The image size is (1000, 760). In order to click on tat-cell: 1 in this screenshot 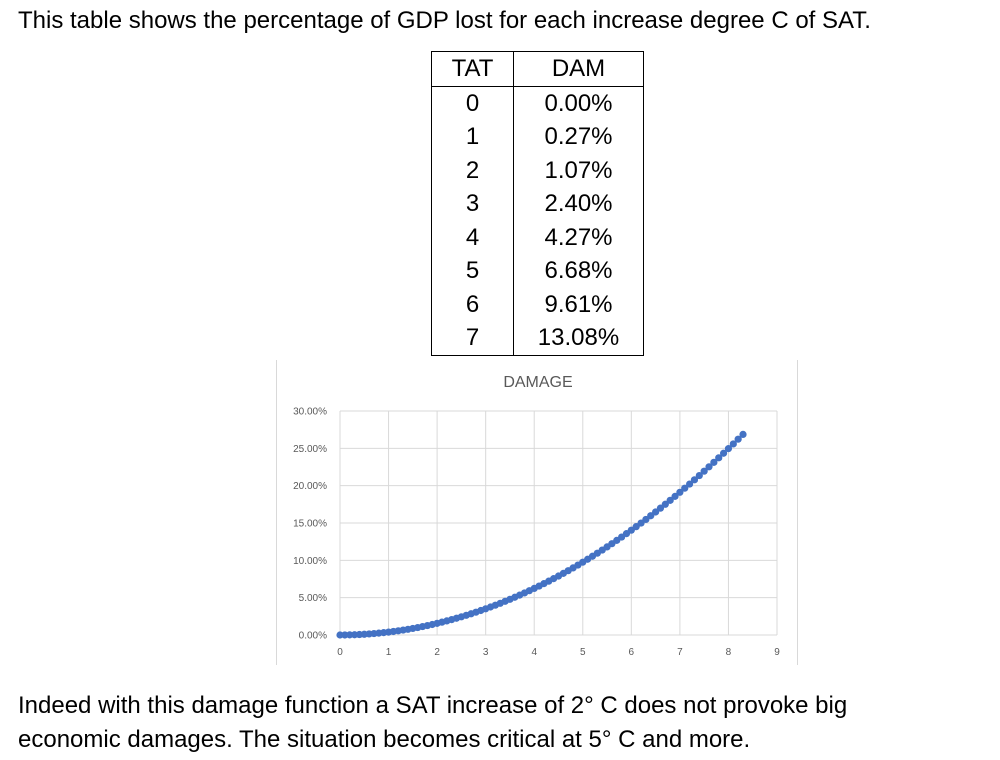, I will do `click(472, 137)`.